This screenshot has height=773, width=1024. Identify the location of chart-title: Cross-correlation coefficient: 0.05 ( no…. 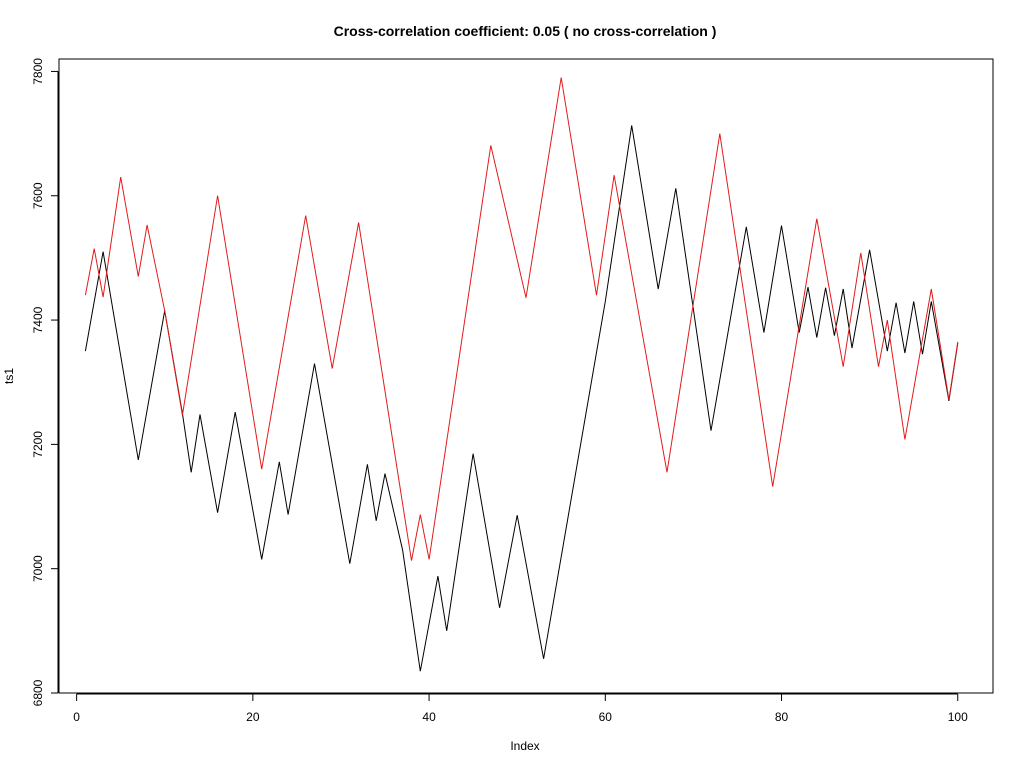
(525, 31).